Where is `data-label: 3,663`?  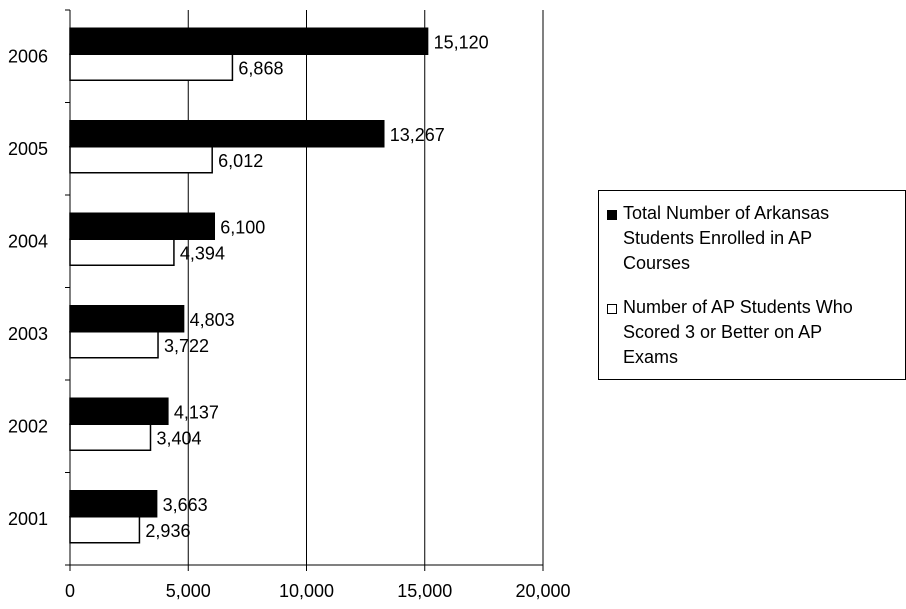
data-label: 3,663 is located at coordinates (185, 505).